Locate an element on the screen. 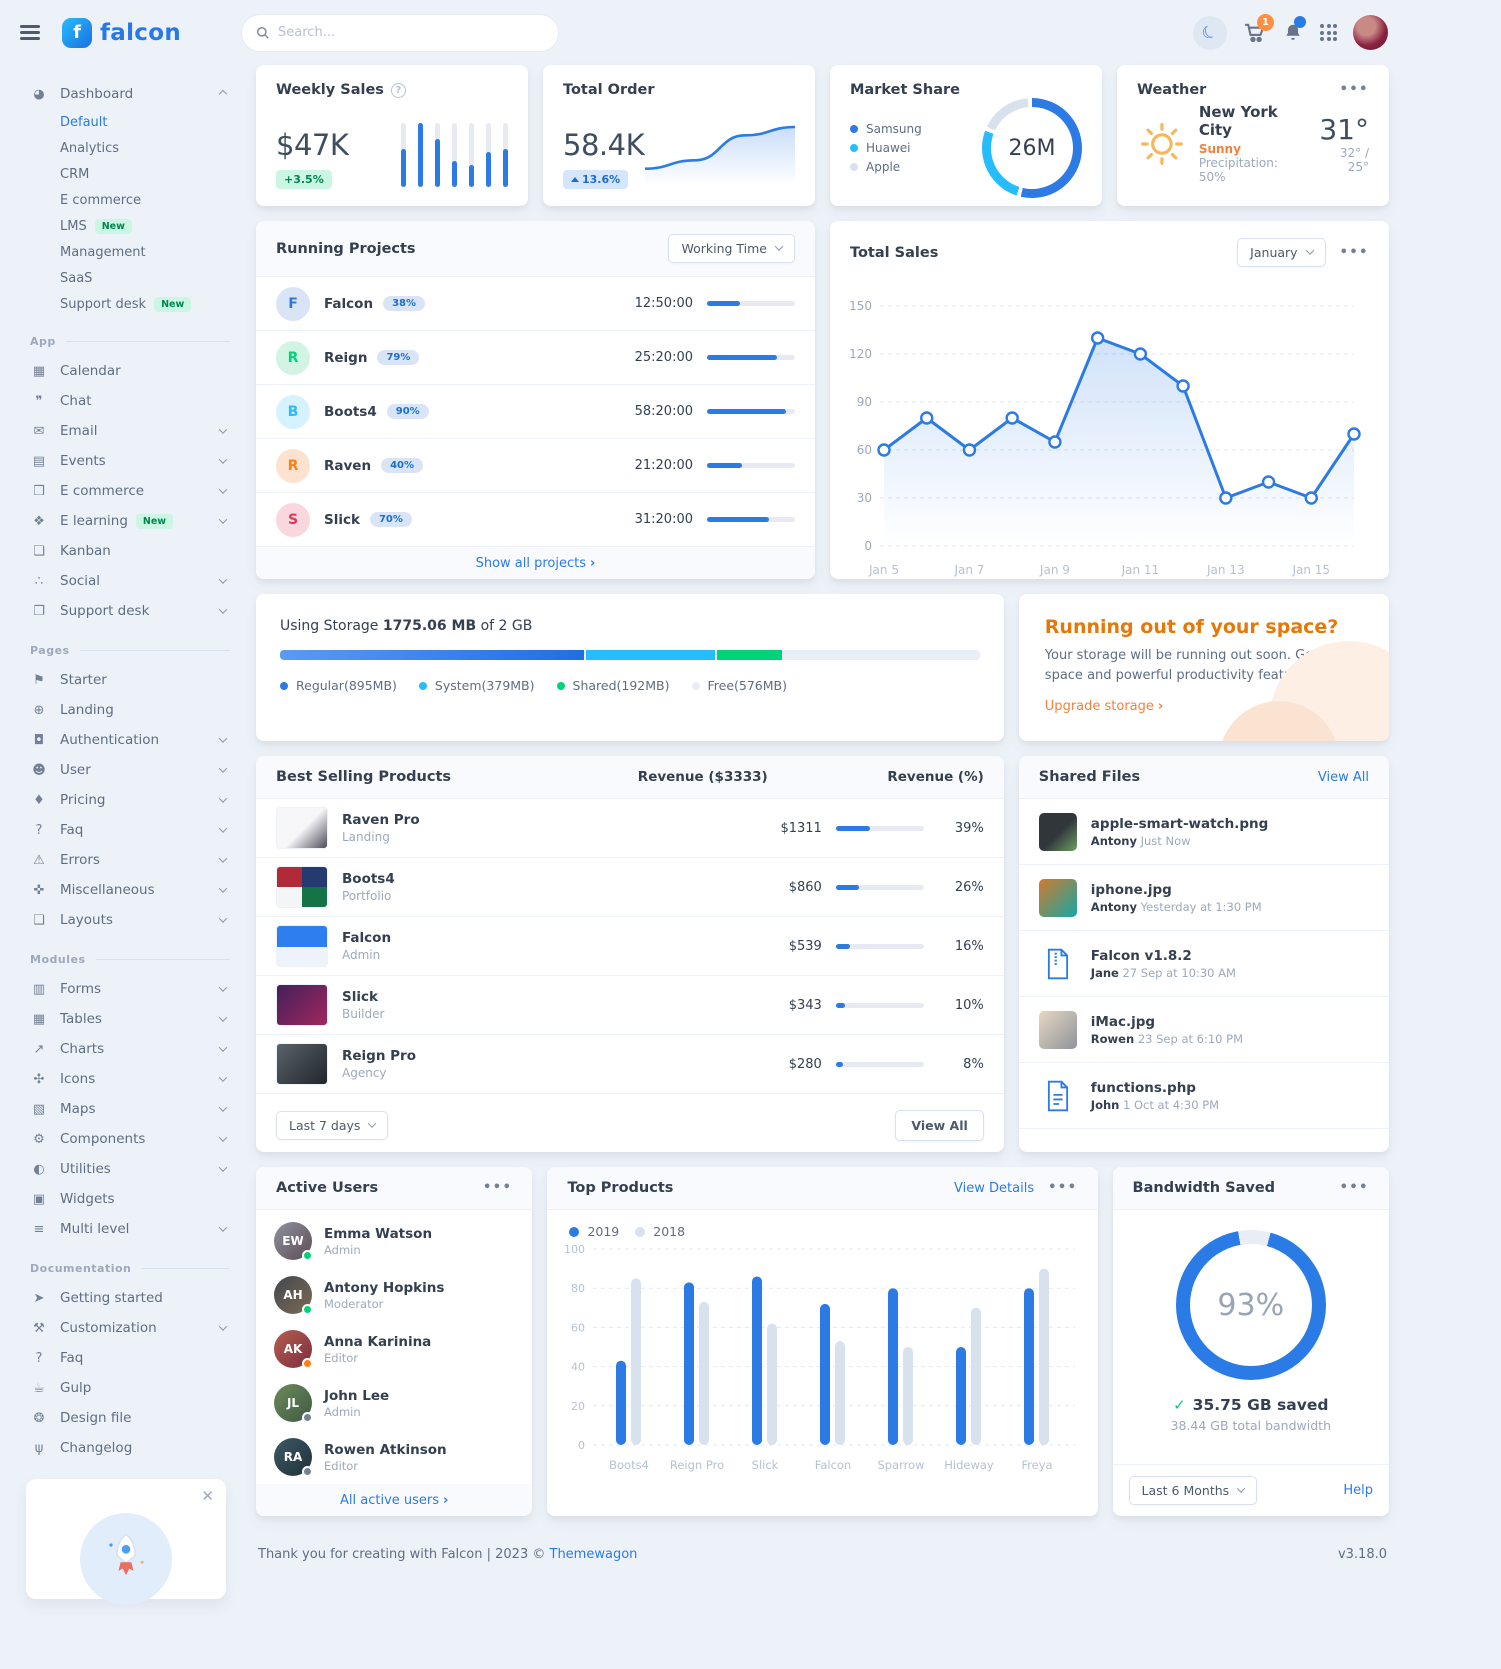 This screenshot has width=1501, height=1669. file-name-link: apple-smart-watch.png is located at coordinates (1179, 823).